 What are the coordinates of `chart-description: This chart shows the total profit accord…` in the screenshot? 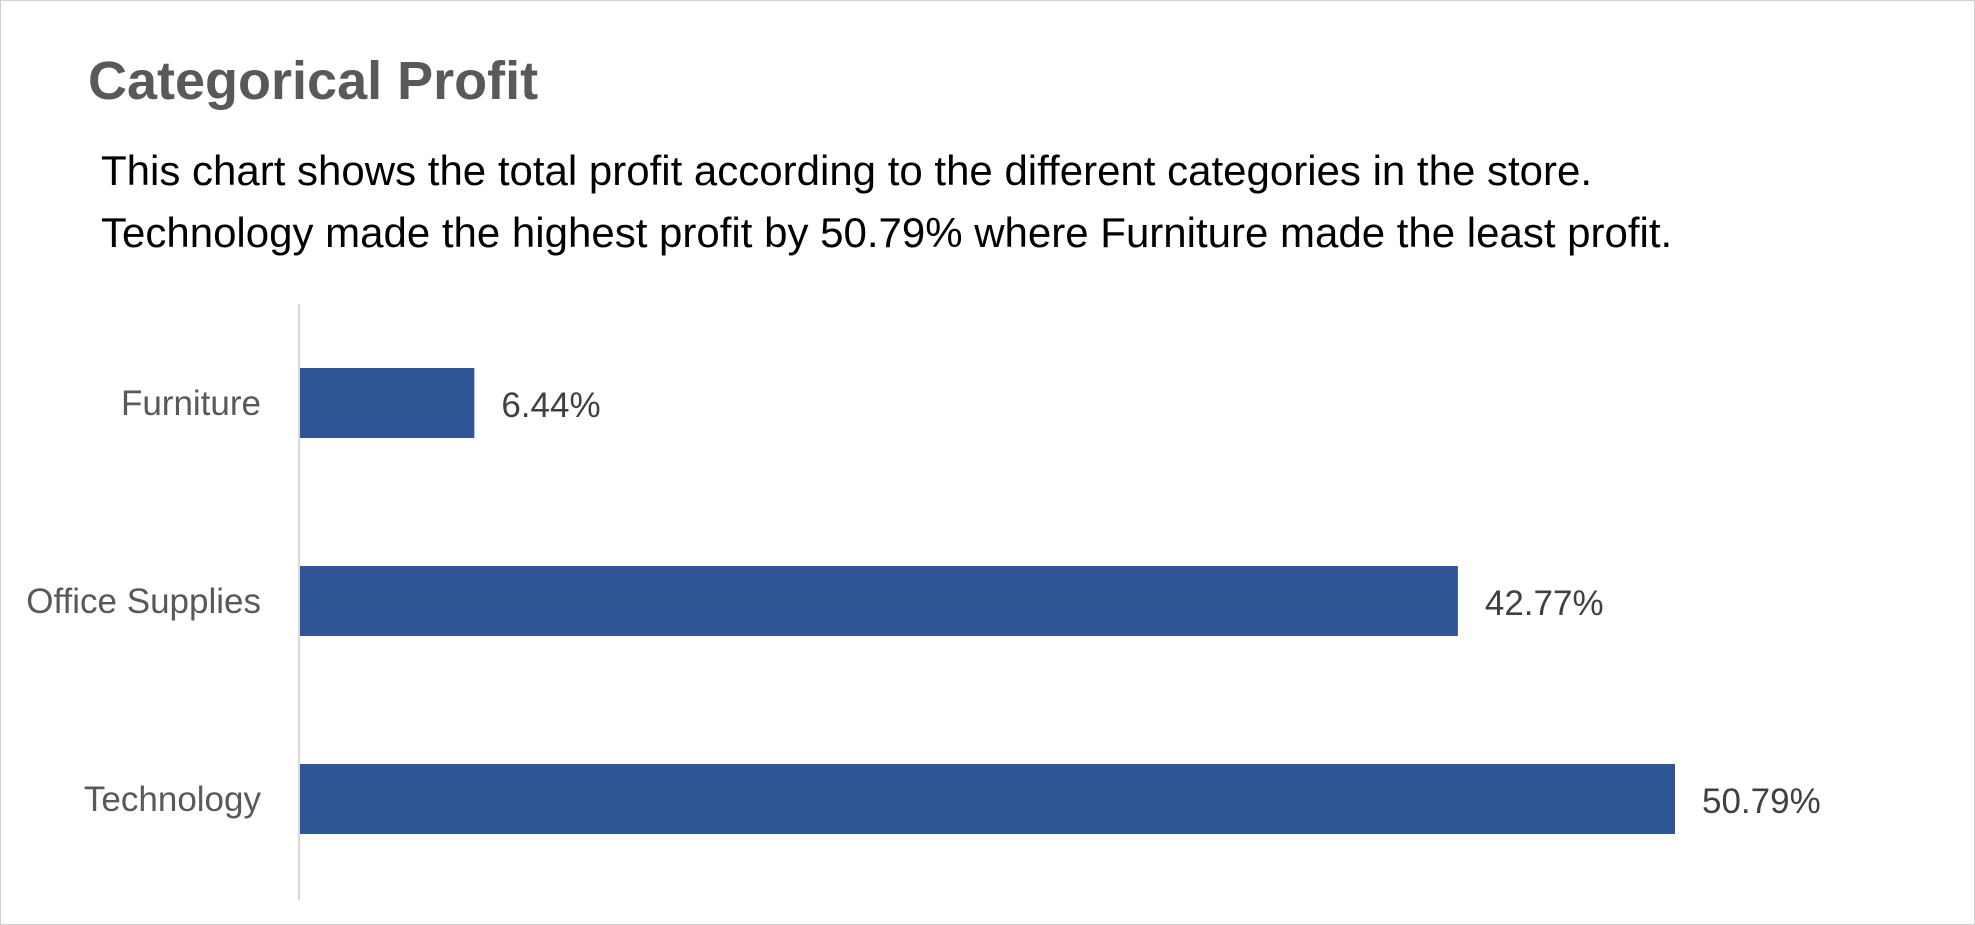 It's located at (886, 202).